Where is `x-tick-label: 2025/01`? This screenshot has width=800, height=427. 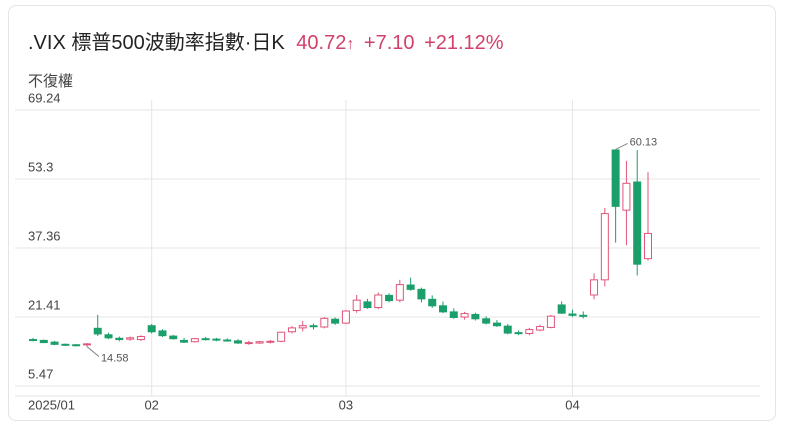 x-tick-label: 2025/01 is located at coordinates (51, 404).